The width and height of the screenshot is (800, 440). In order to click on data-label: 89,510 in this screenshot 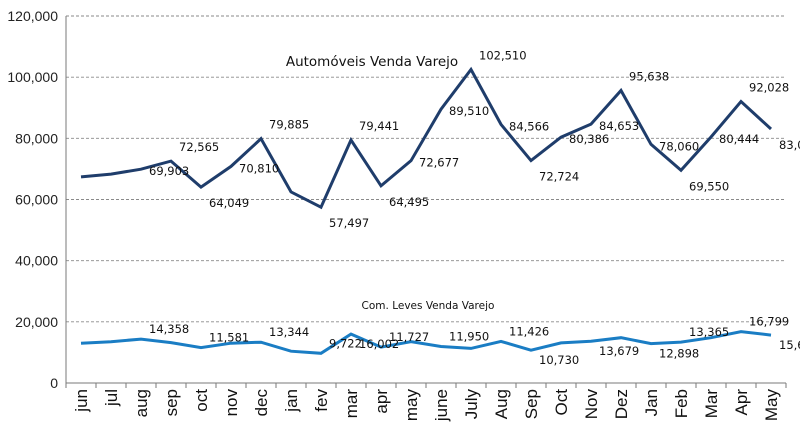, I will do `click(469, 111)`.